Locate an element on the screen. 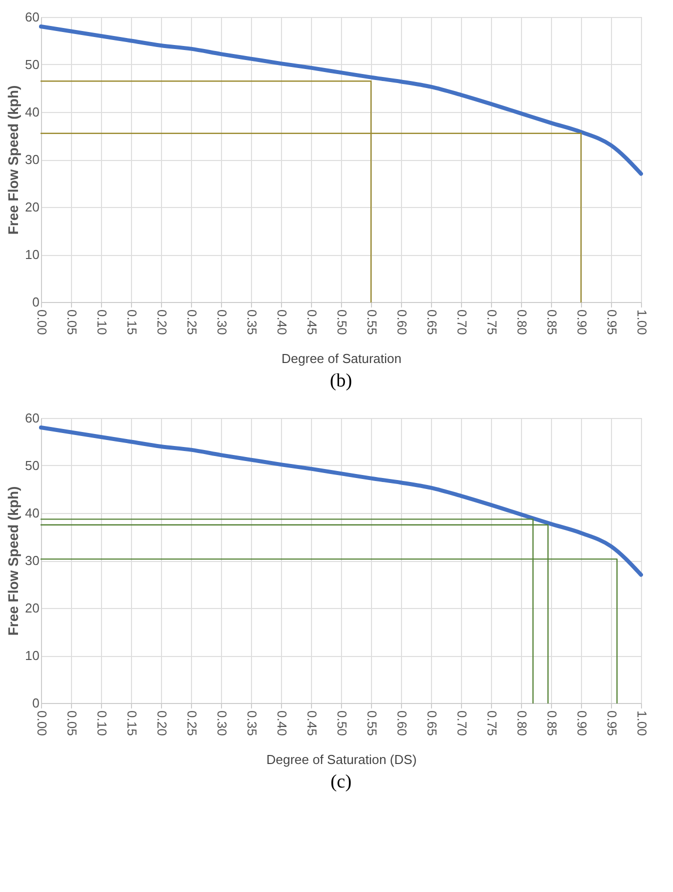 The width and height of the screenshot is (673, 892). x-axis-title: Degree of Saturation (DS) is located at coordinates (341, 759).